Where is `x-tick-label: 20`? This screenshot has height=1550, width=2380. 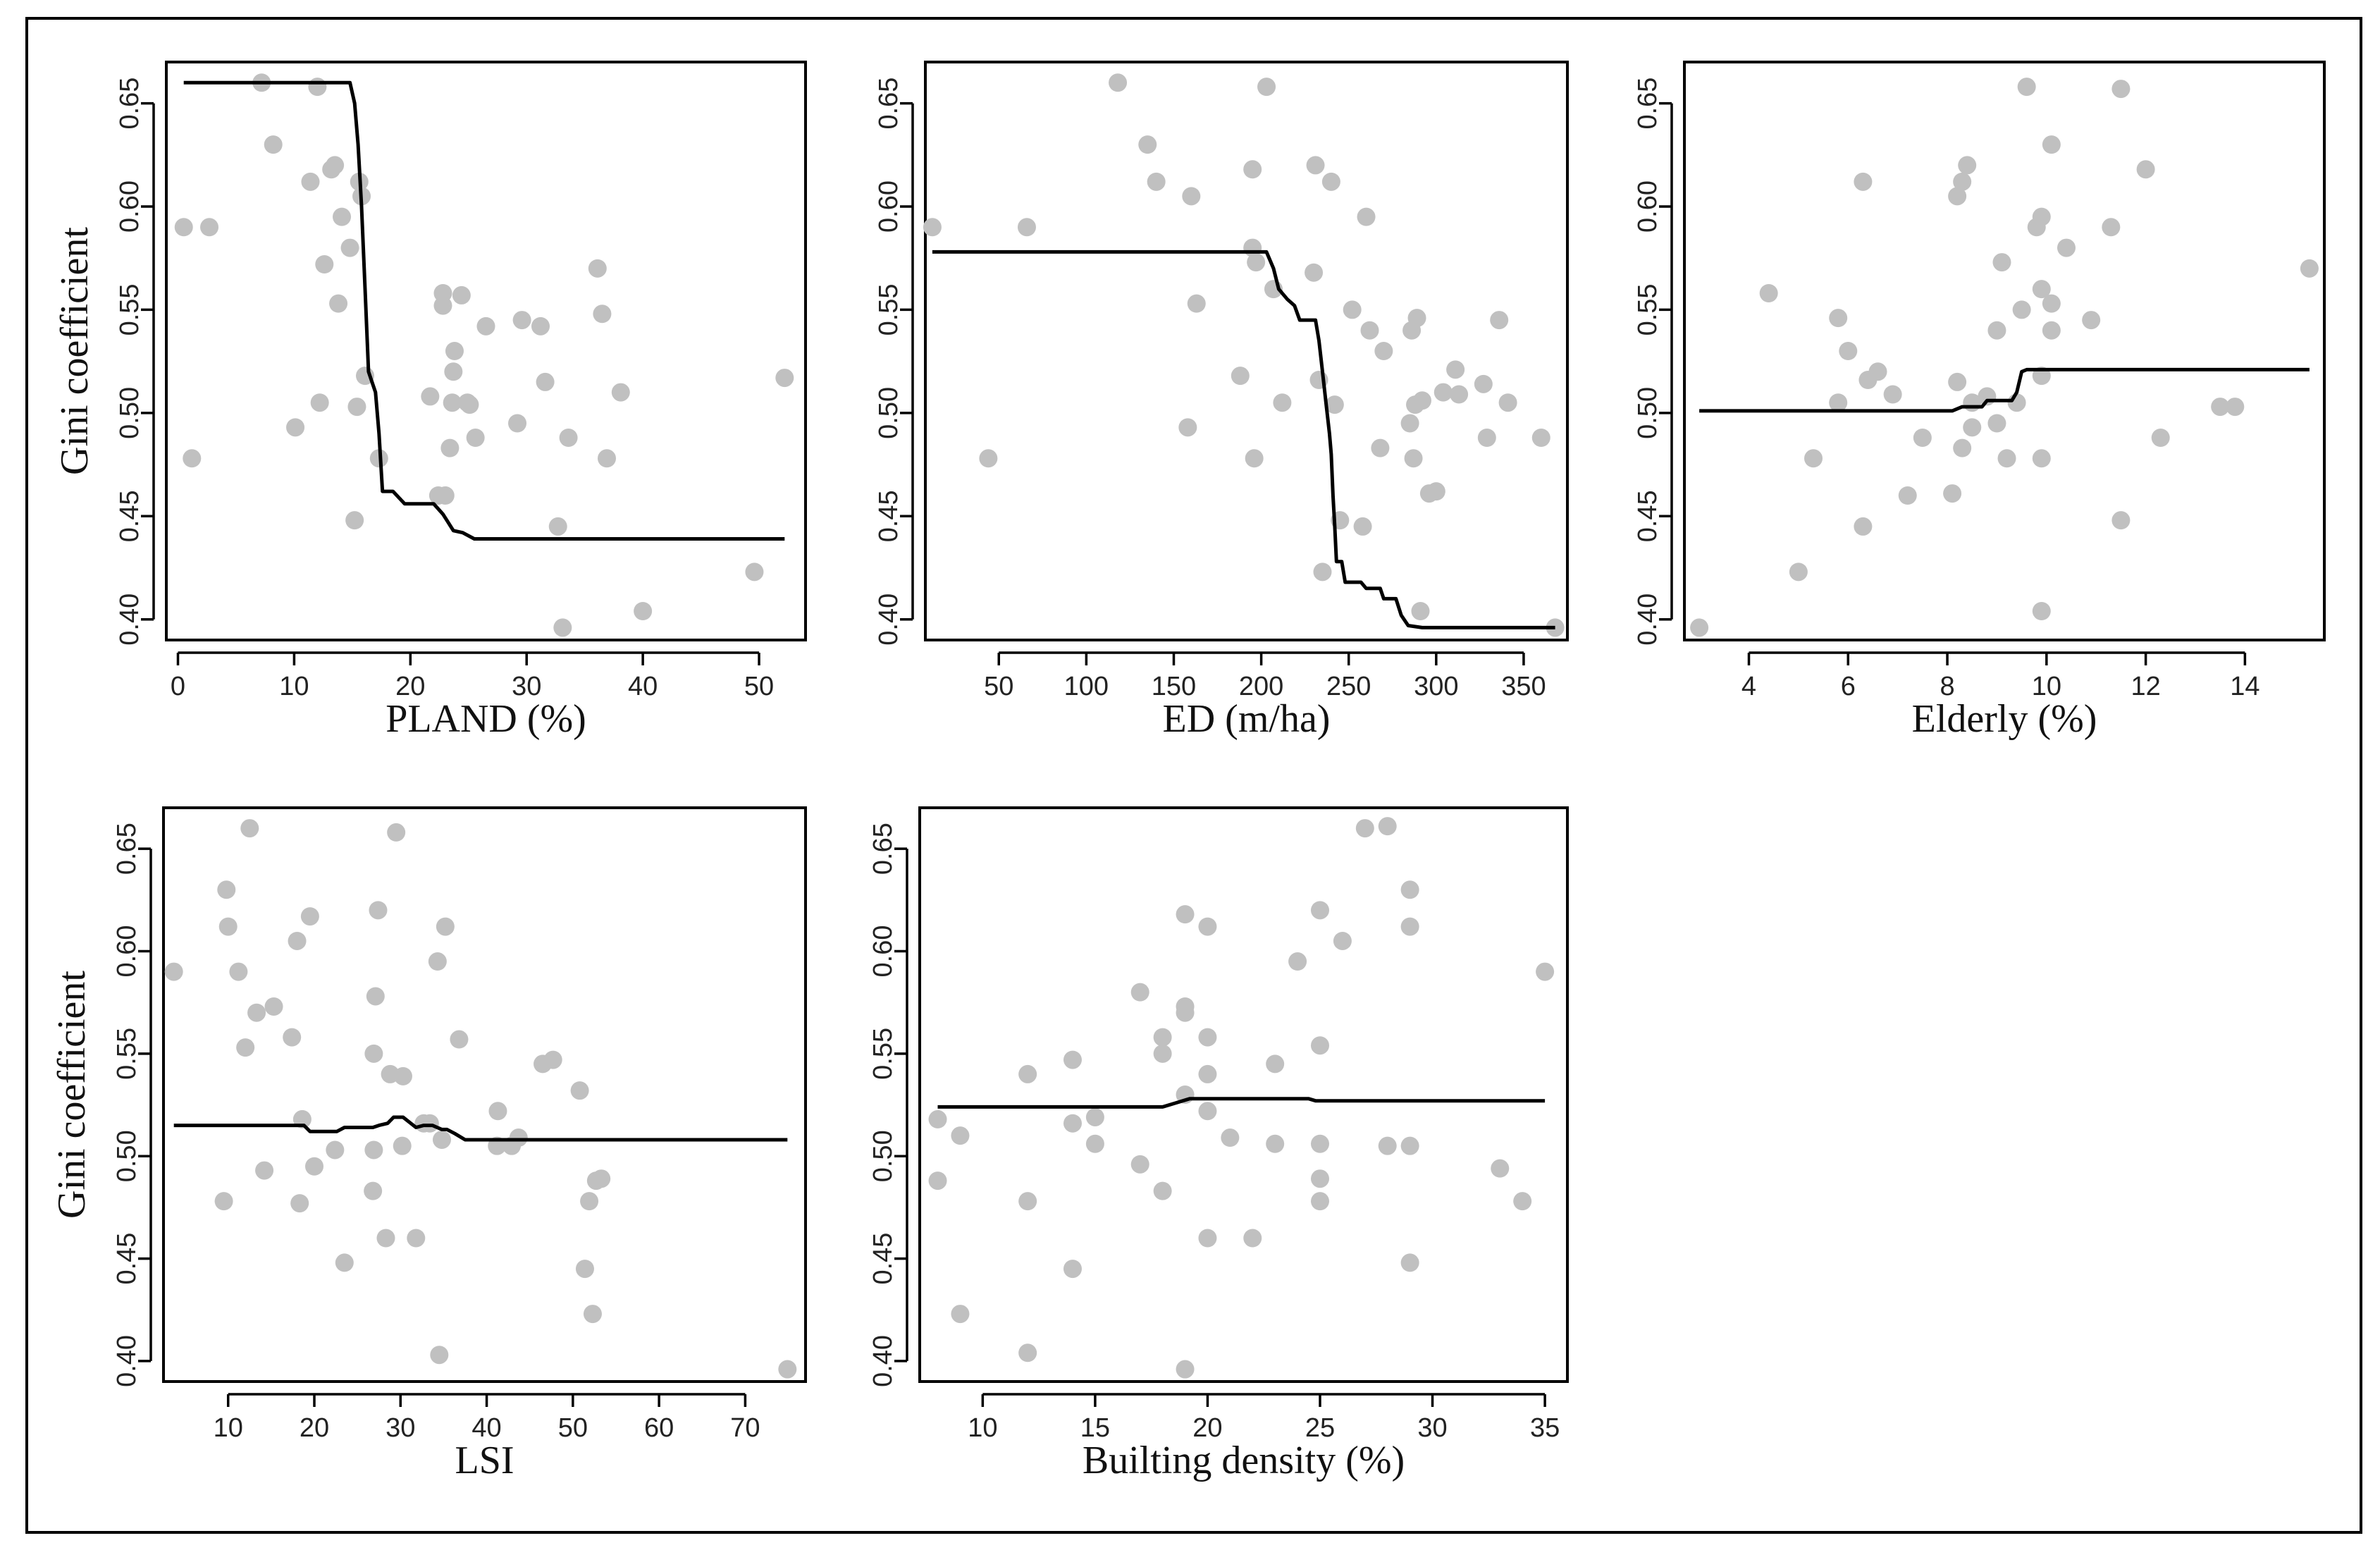
x-tick-label: 20 is located at coordinates (1207, 1428).